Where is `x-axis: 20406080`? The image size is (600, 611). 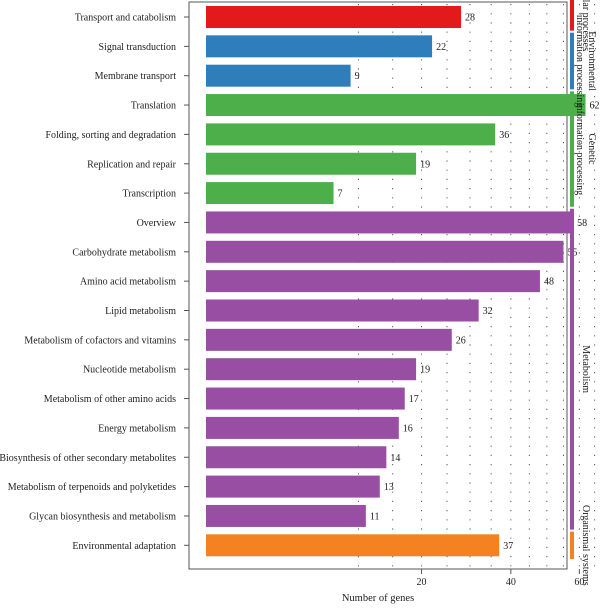 x-axis: 20406080 is located at coordinates (500, 578).